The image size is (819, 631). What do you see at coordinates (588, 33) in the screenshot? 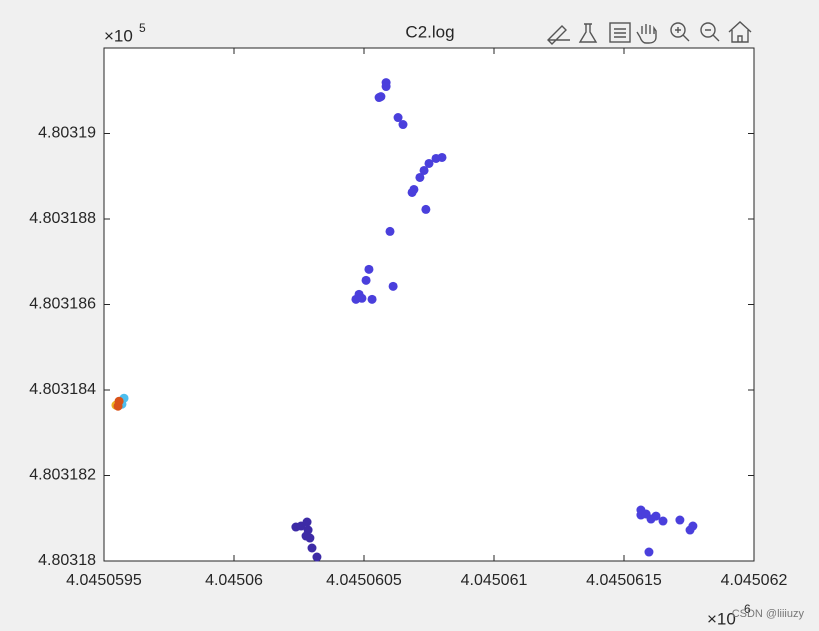
I see `toolbar-datatip` at bounding box center [588, 33].